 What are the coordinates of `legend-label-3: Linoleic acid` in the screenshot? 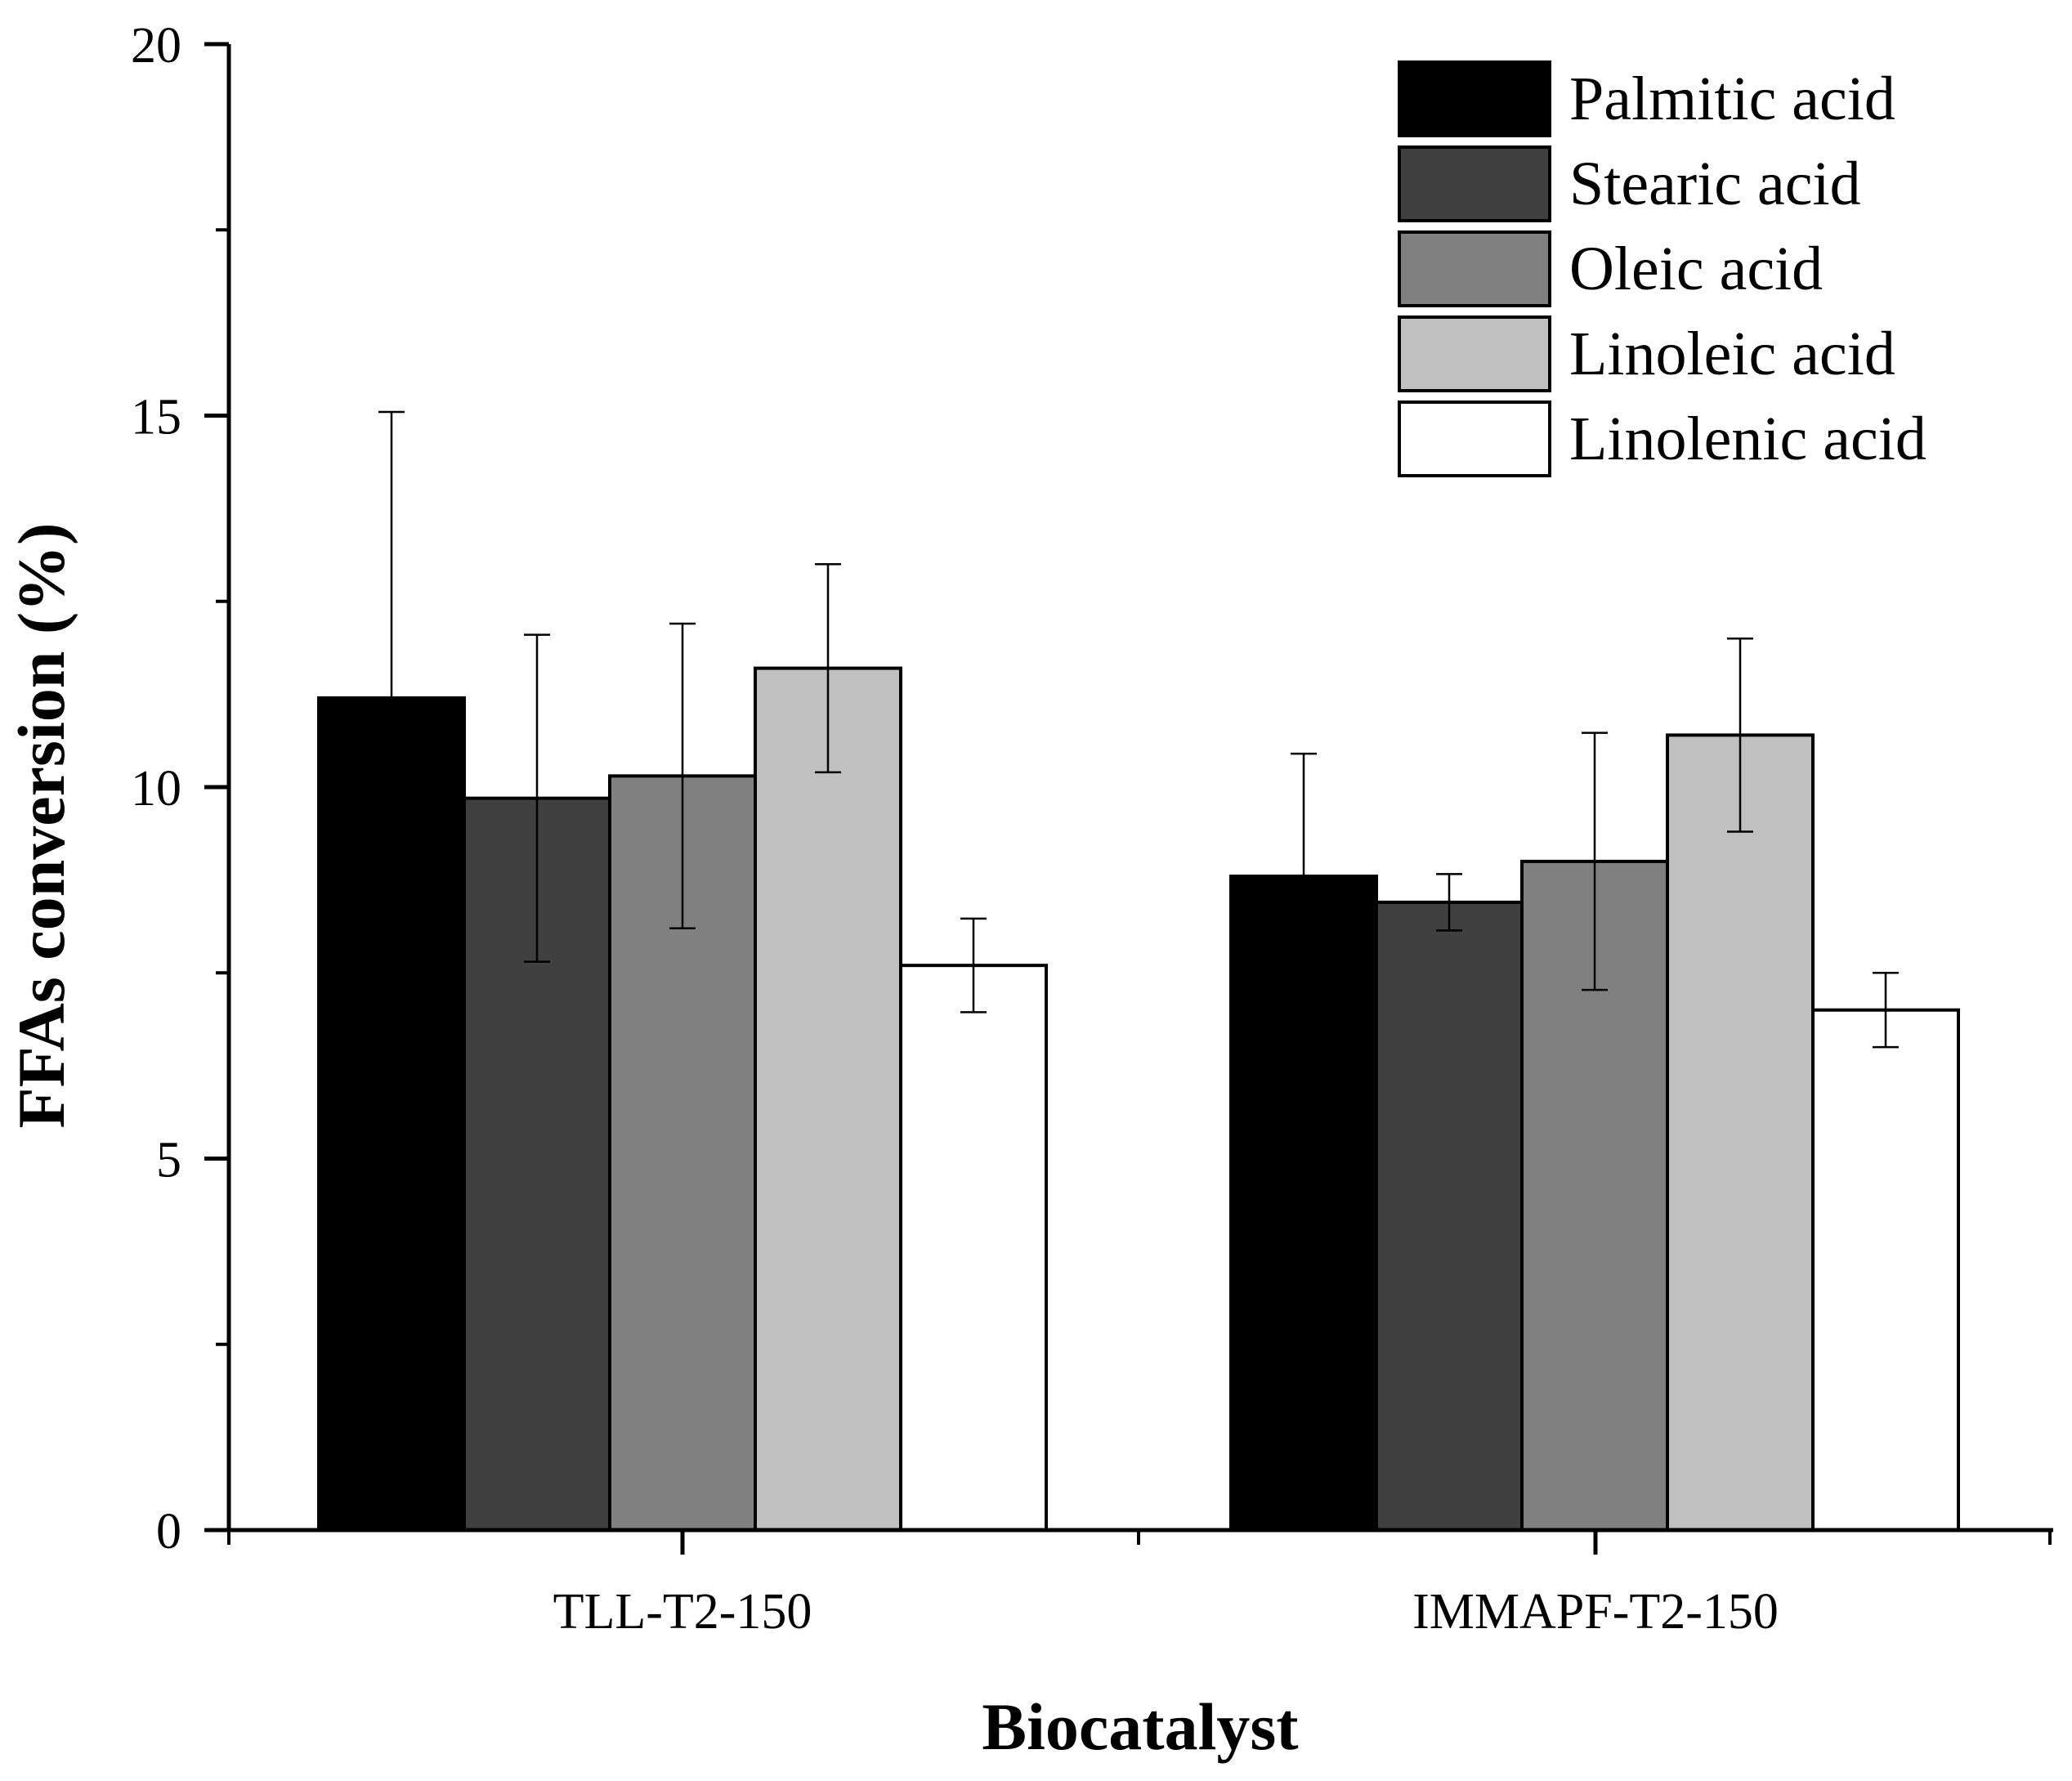 It's located at (1732, 354).